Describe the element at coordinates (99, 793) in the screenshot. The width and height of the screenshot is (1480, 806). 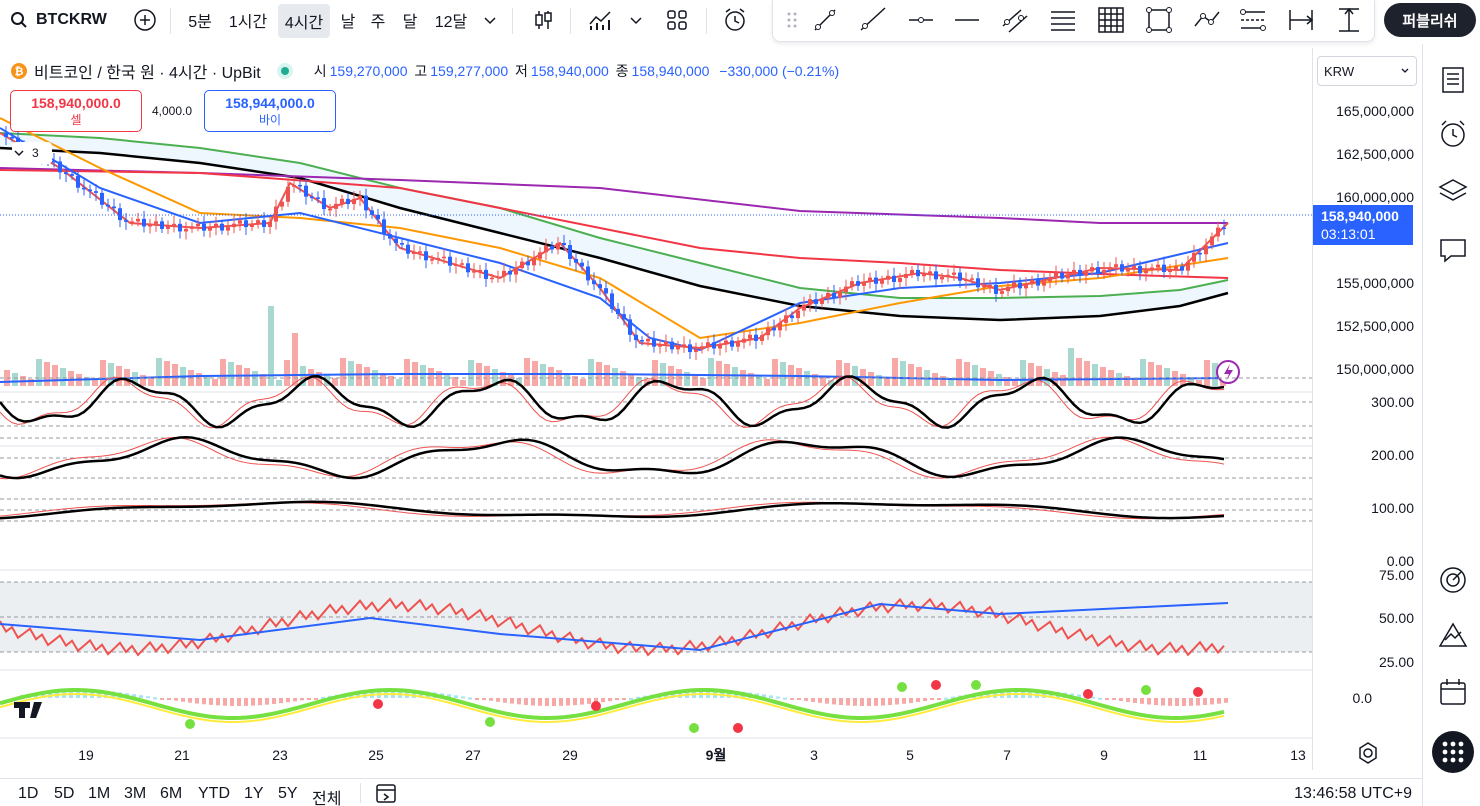
I see `range-1m: 1M` at that location.